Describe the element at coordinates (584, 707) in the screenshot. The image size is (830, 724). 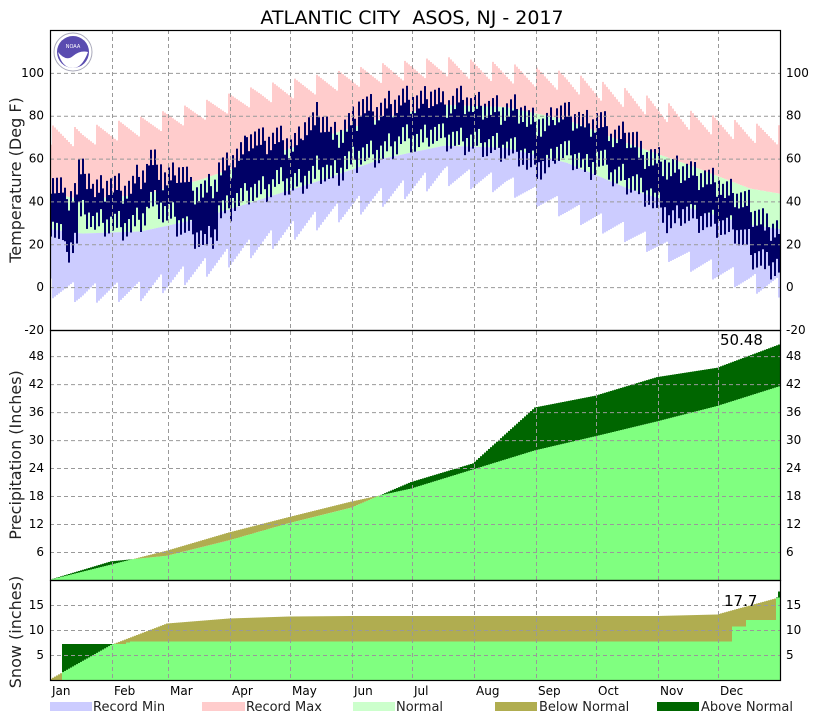
I see `legend-label-below-normal: Below Normal` at that location.